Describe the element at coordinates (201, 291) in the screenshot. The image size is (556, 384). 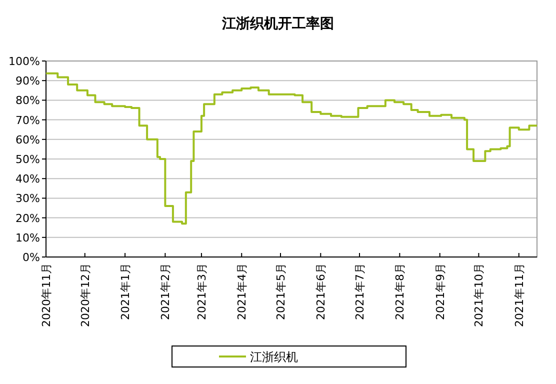
I see `x-tick-label: 2021年3月` at that location.